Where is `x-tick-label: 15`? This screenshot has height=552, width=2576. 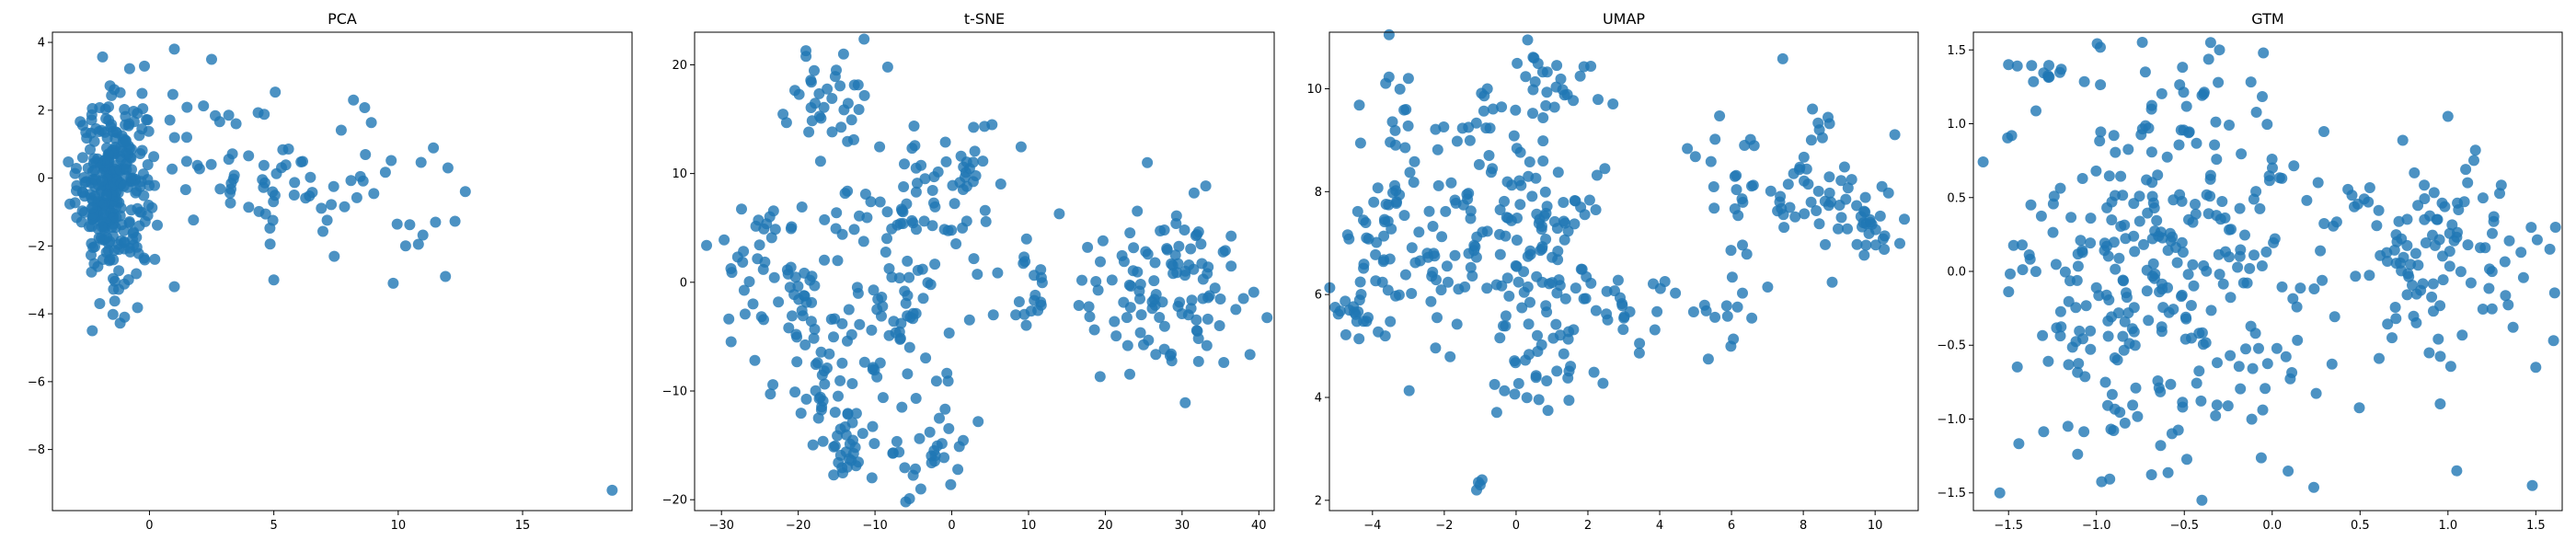
x-tick-label: 15 is located at coordinates (523, 526).